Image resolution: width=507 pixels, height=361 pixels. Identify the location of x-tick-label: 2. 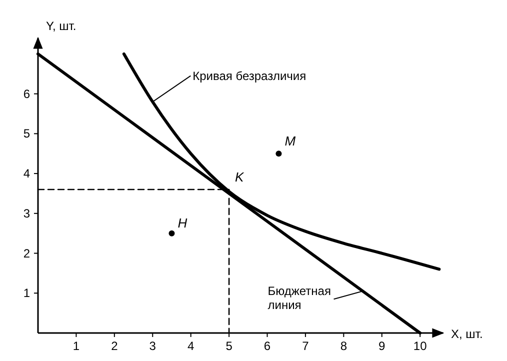
(114, 346).